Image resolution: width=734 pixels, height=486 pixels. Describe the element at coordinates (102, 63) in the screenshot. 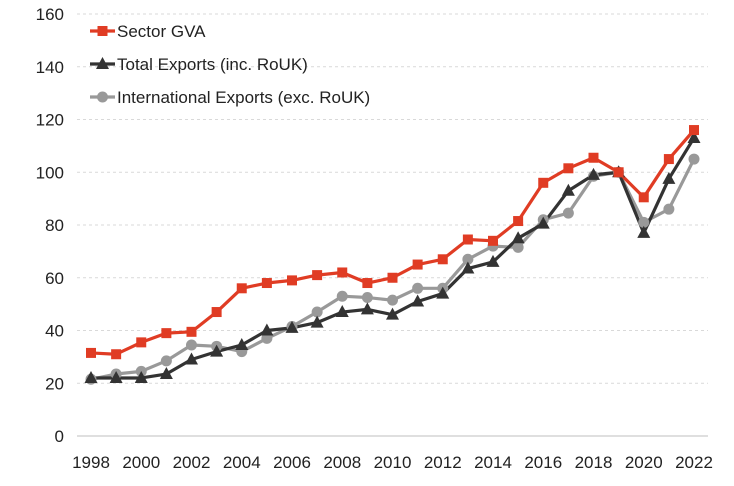

I see `legend-marker-triangle` at that location.